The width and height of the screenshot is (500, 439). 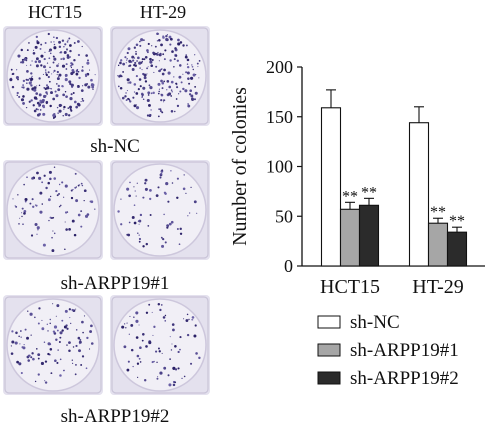 What do you see at coordinates (55, 12) in the screenshot?
I see `column-label-hct15: HCT15` at bounding box center [55, 12].